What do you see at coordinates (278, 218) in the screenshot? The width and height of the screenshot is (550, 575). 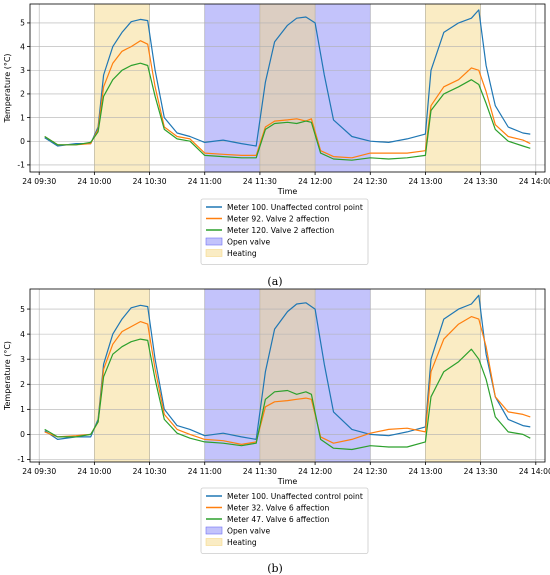 I see `legend-label: Meter 92. Valve 2 affection` at bounding box center [278, 218].